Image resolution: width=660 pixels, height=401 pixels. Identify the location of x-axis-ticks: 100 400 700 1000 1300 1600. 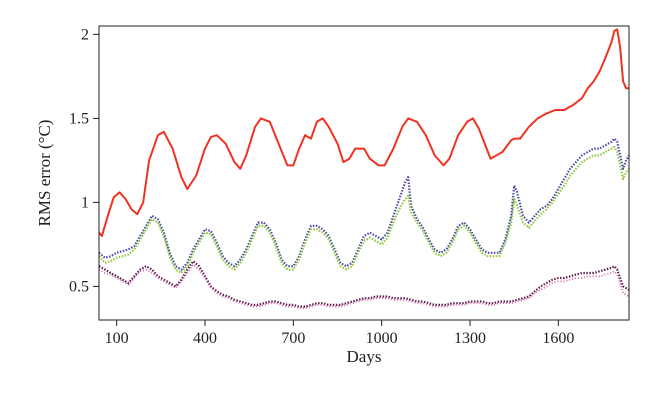
(339, 333).